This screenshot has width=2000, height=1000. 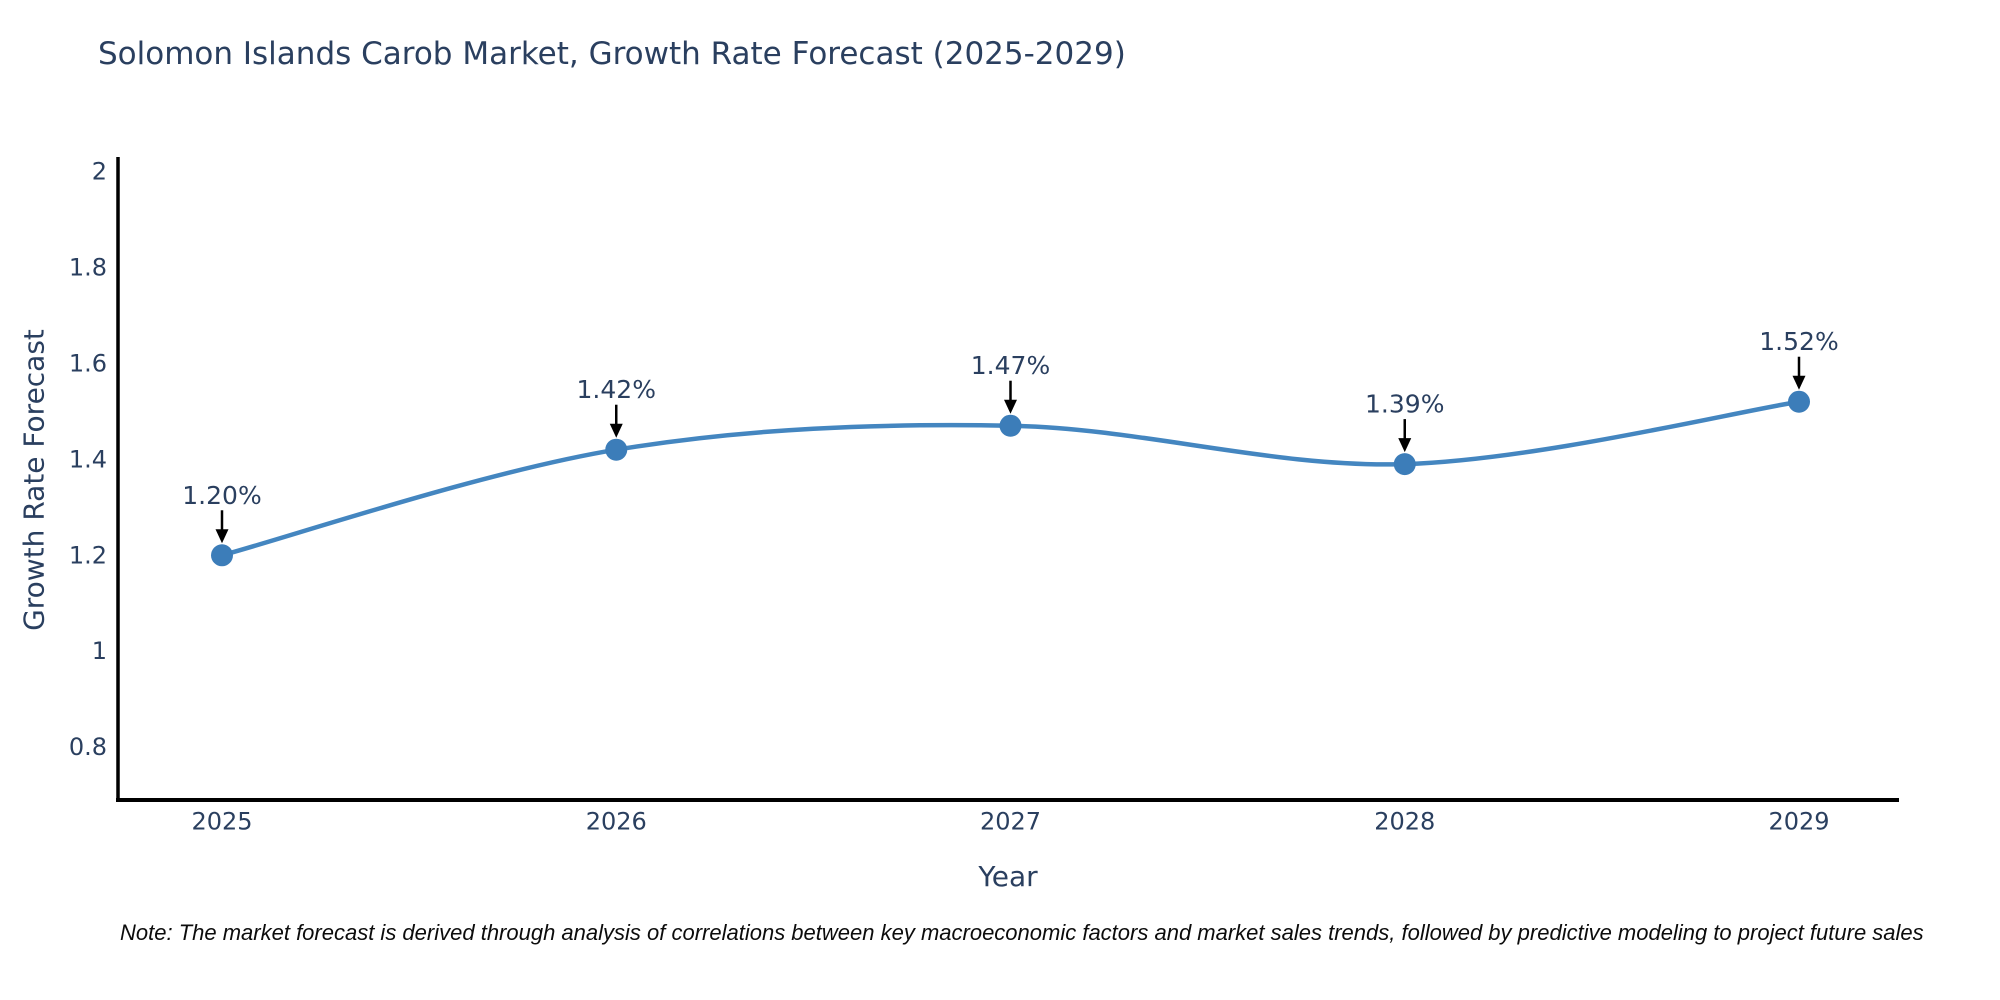 I want to click on y-tick-label: 1.8, so click(x=88, y=267).